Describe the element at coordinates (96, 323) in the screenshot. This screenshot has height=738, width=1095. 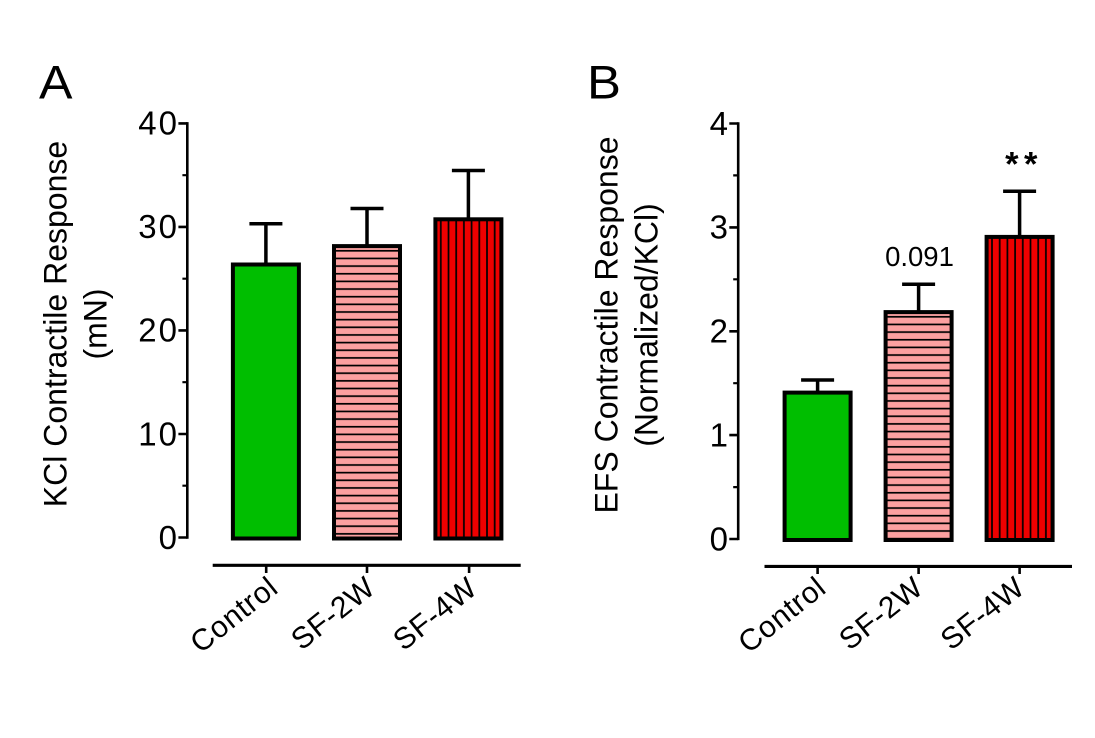
I see `svg-text: (mN)` at that location.